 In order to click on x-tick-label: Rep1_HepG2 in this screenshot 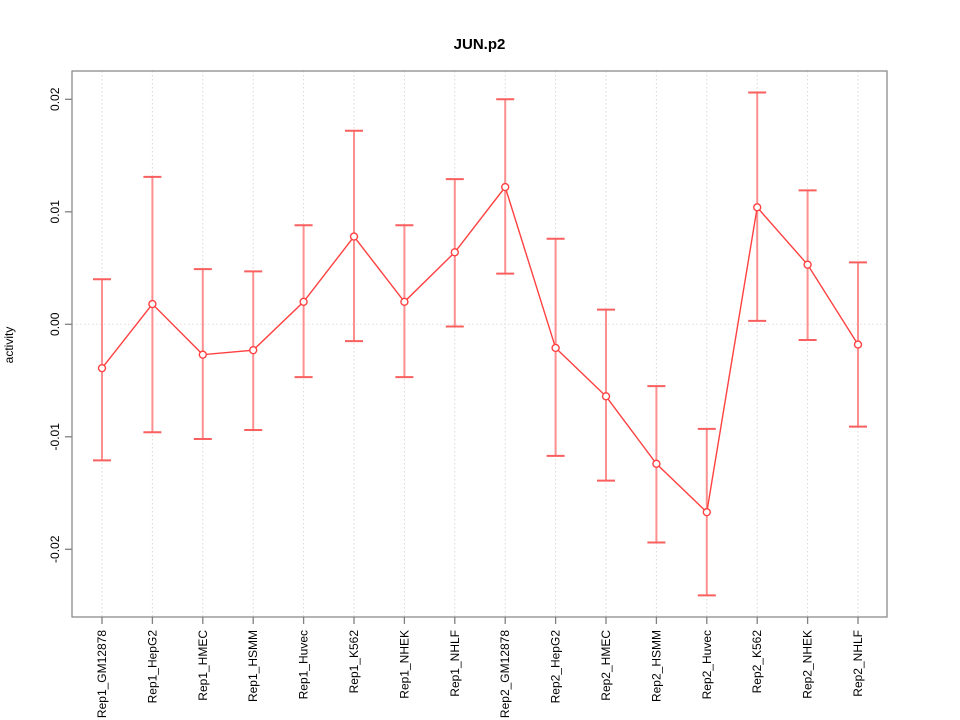, I will do `click(152, 667)`.